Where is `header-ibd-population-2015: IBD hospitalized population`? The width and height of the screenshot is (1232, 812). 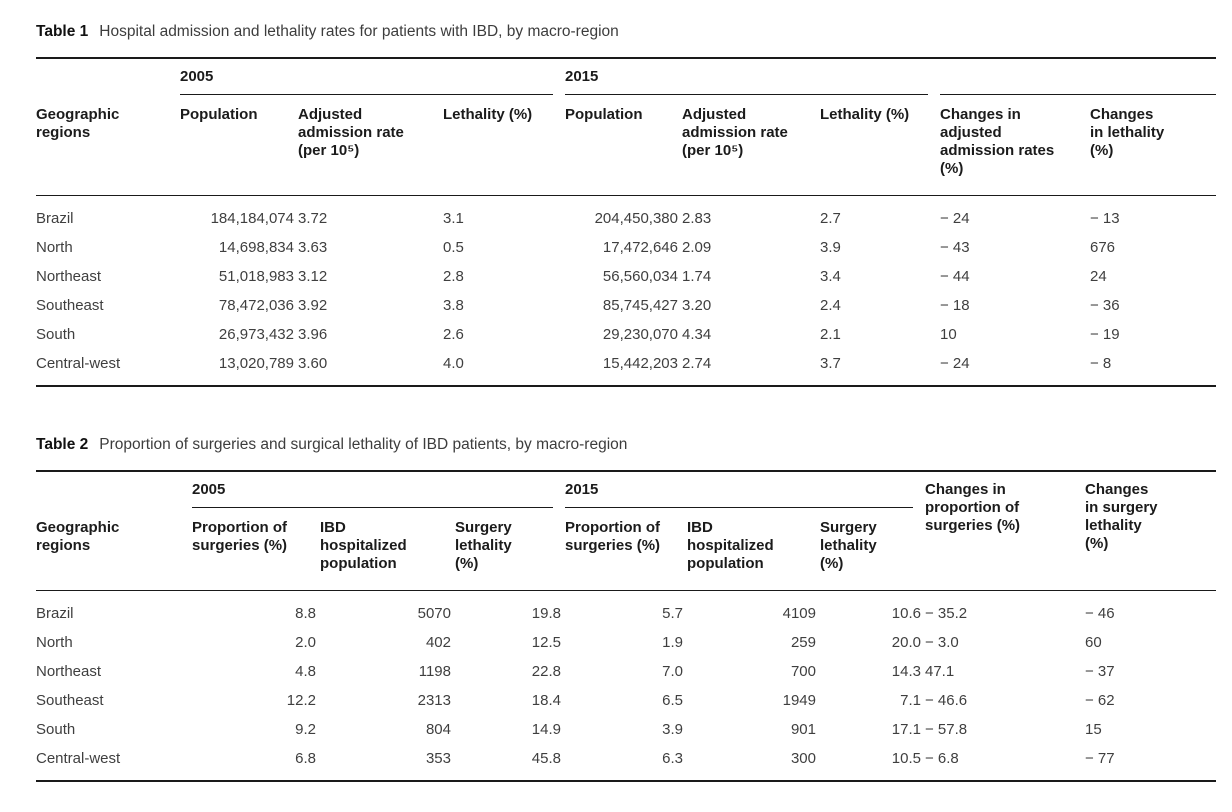 header-ibd-population-2015: IBD hospitalized population is located at coordinates (753, 549).